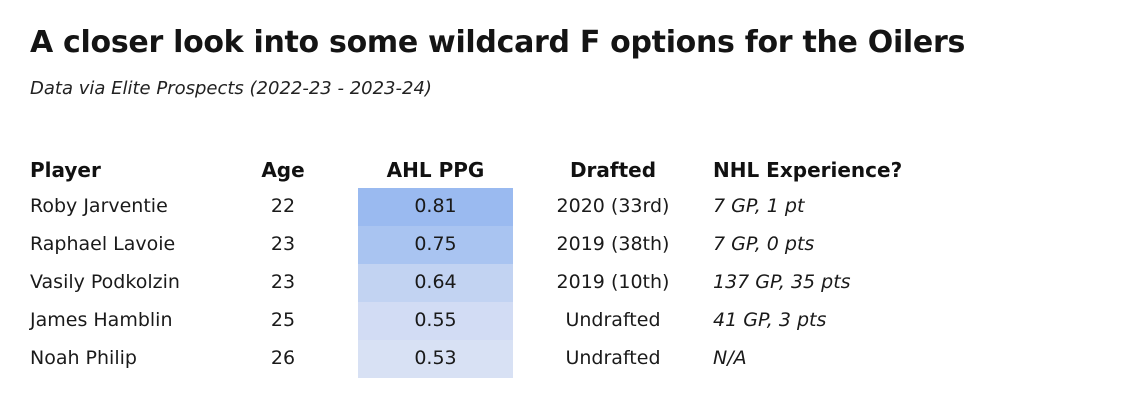 This screenshot has width=1147, height=403. What do you see at coordinates (283, 320) in the screenshot?
I see `age-cell: 25` at bounding box center [283, 320].